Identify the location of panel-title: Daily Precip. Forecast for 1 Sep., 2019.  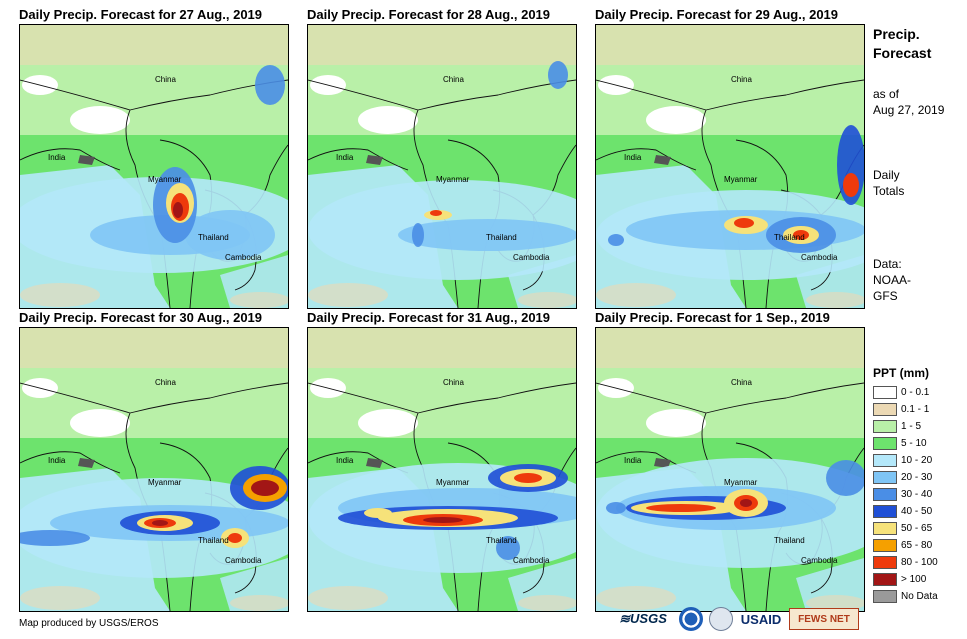
(712, 317).